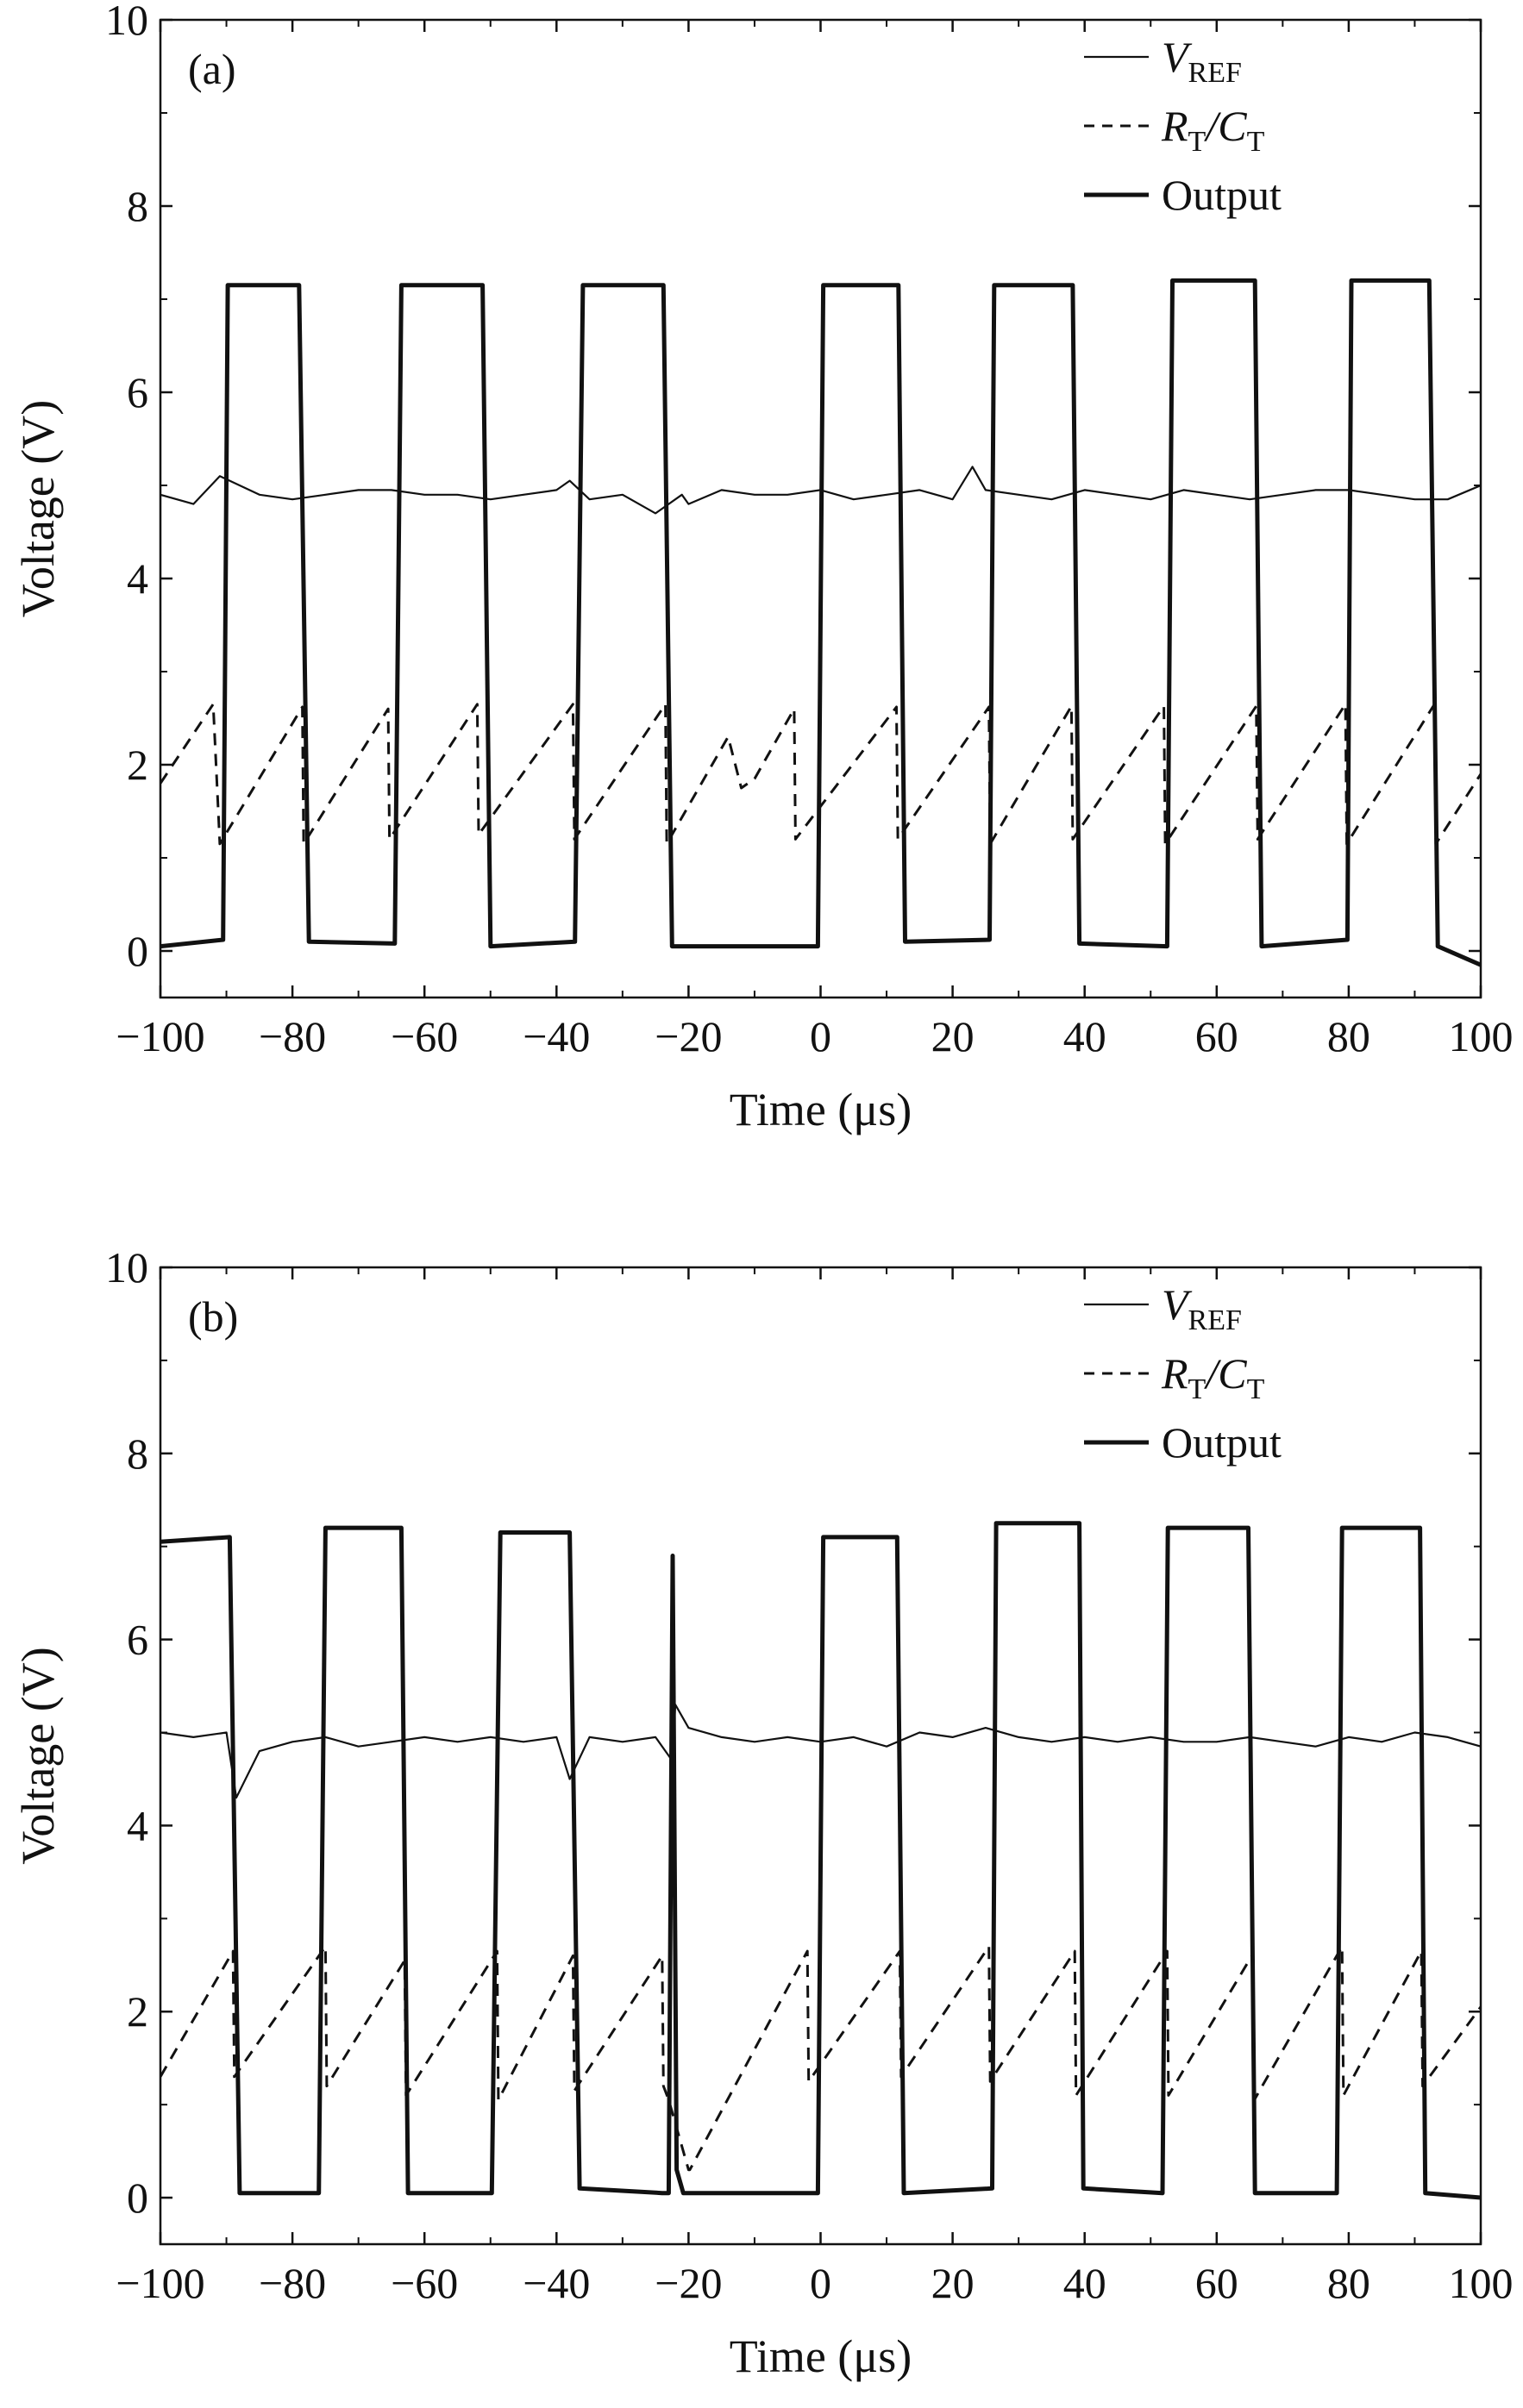  I want to click on panel-label: (b), so click(213, 1316).